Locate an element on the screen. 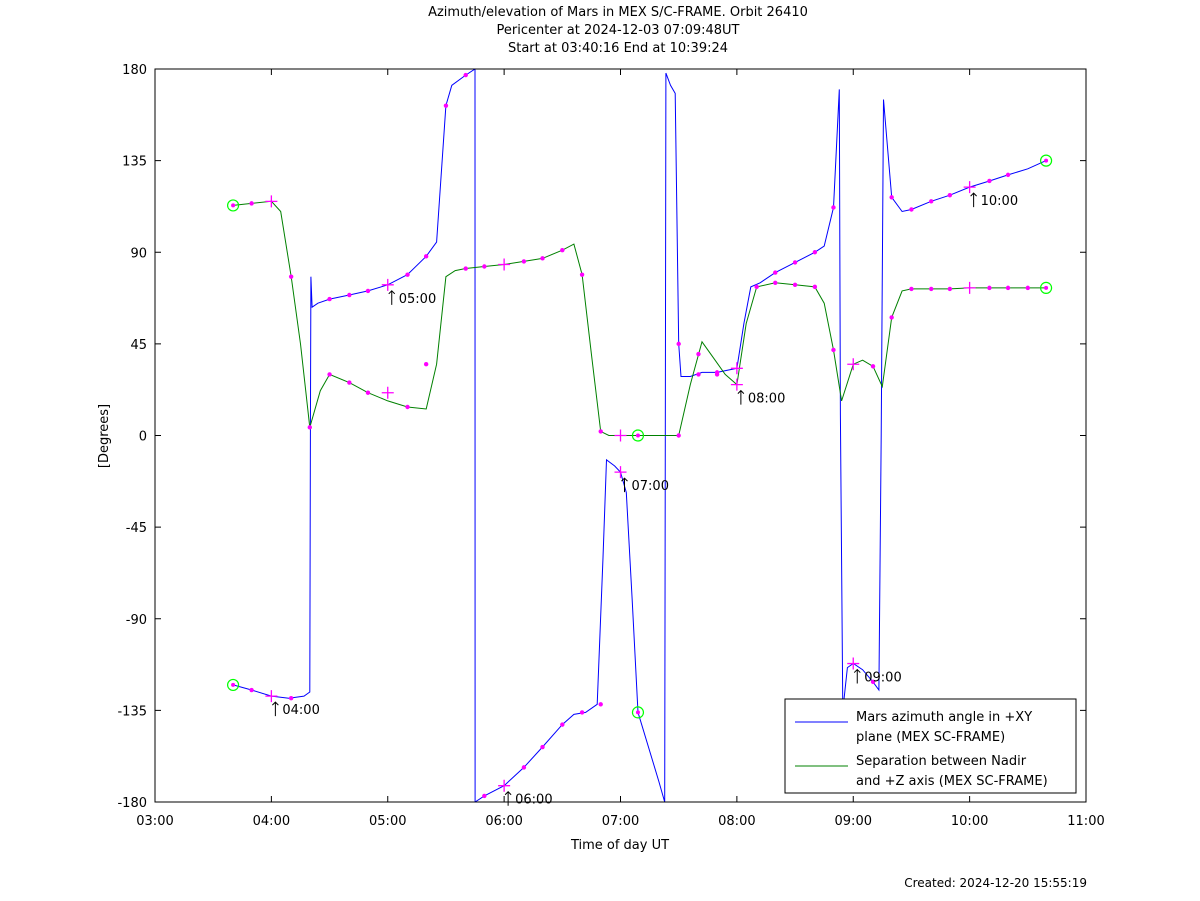 The height and width of the screenshot is (901, 1200). y-tick-label: 135 is located at coordinates (134, 162).